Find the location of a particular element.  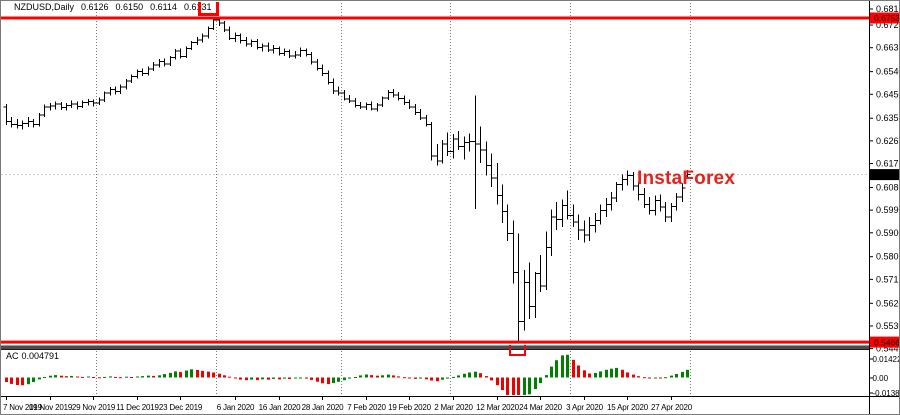

signal-marker-bottom is located at coordinates (517, 350).